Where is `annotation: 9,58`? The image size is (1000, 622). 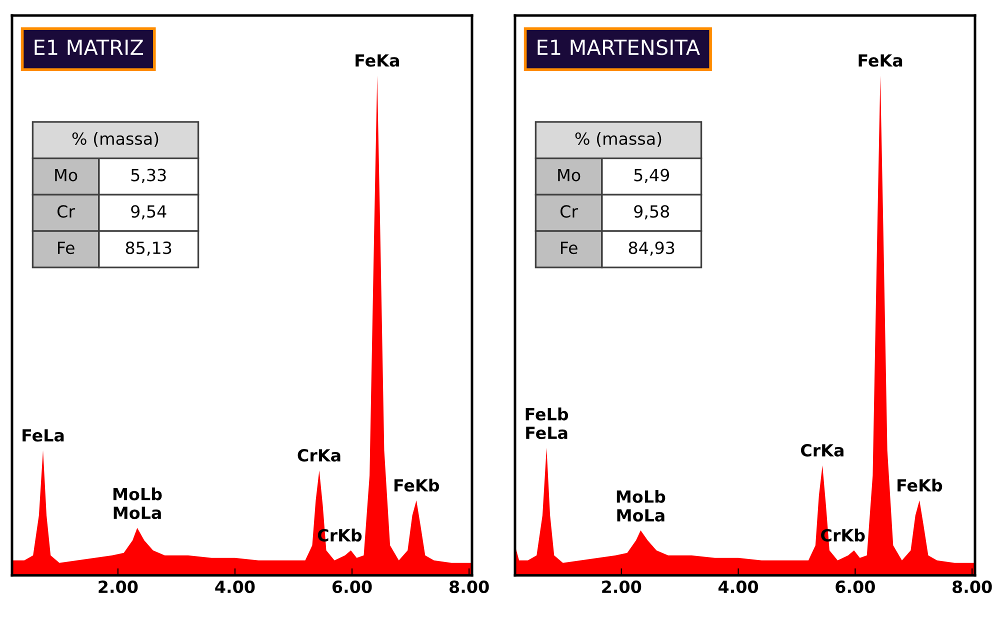 annotation: 9,58 is located at coordinates (652, 212).